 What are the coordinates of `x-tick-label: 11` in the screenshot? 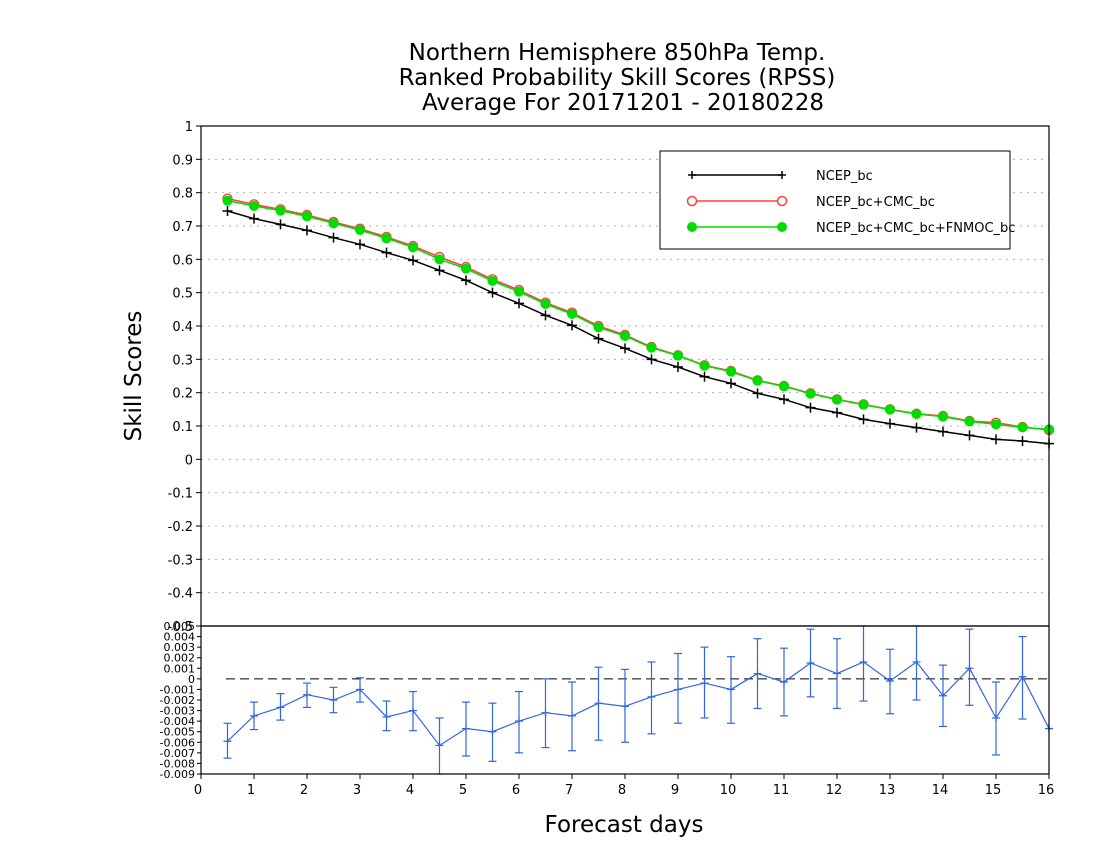 It's located at (781, 790).